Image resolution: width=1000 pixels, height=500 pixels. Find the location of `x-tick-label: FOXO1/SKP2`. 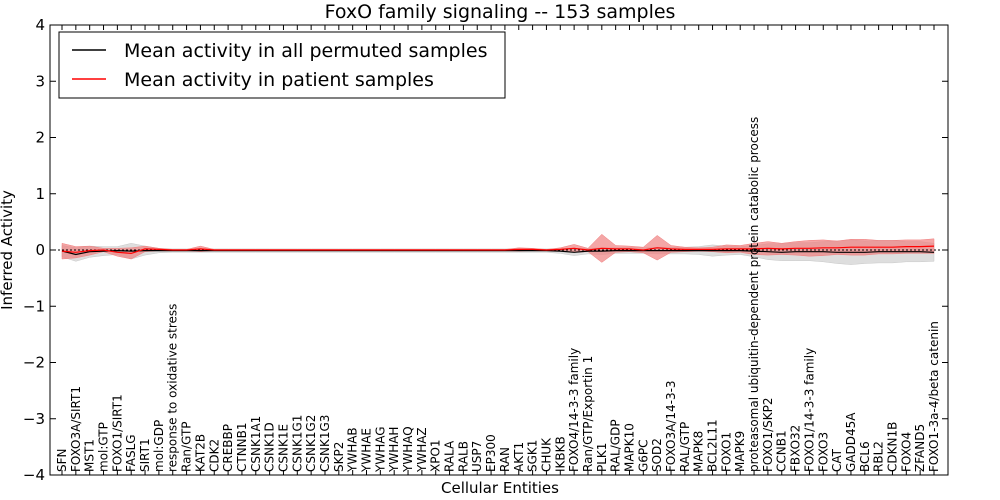

x-tick-label: FOXO1/SKP2 is located at coordinates (768, 434).